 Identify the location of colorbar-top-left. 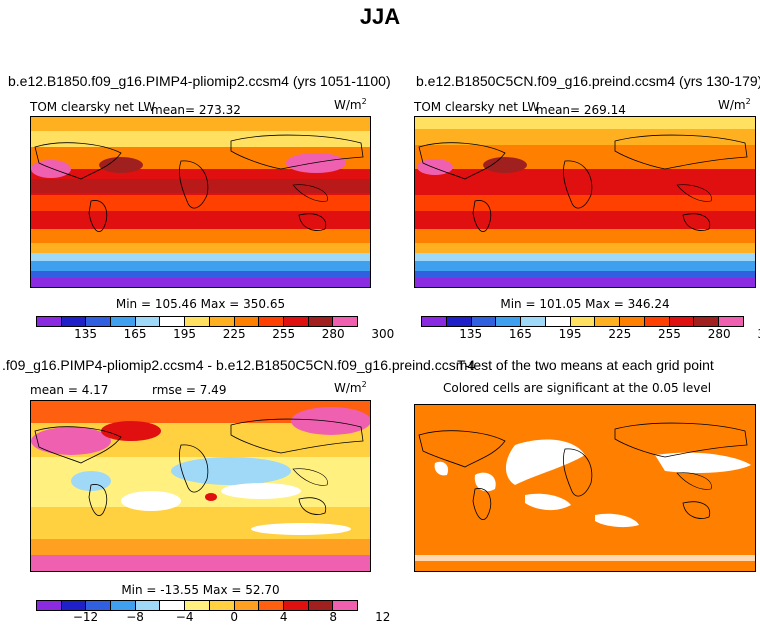
(197, 321).